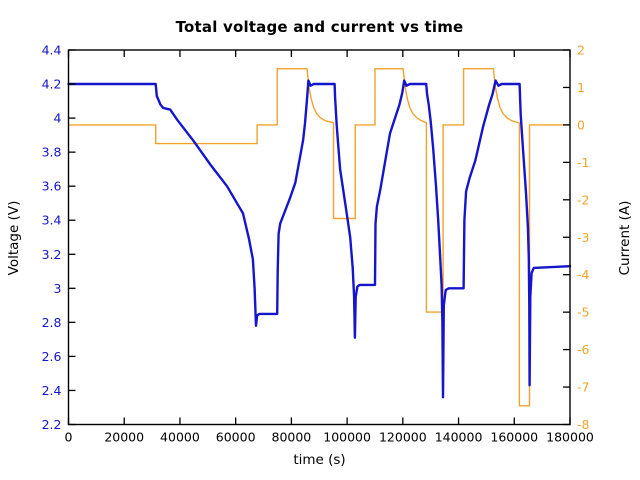  Describe the element at coordinates (583, 349) in the screenshot. I see `y-right-tick-label: -6` at that location.